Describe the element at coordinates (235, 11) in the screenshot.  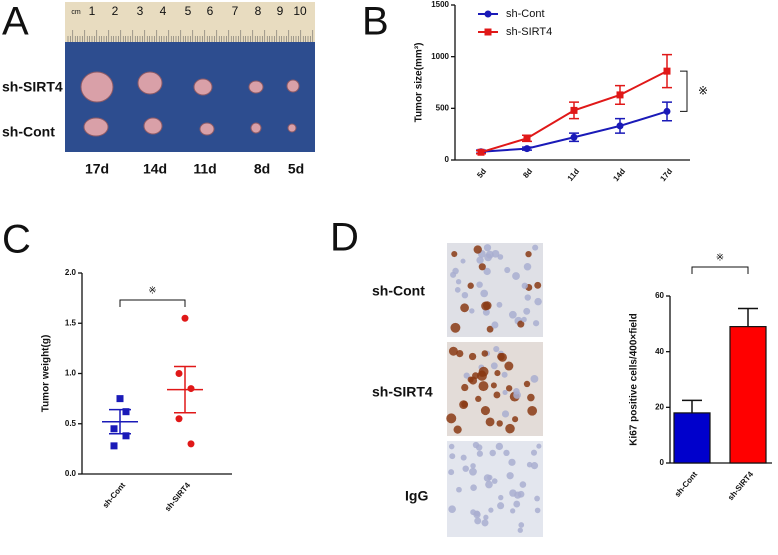
I see `ruler-label: 7` at that location.